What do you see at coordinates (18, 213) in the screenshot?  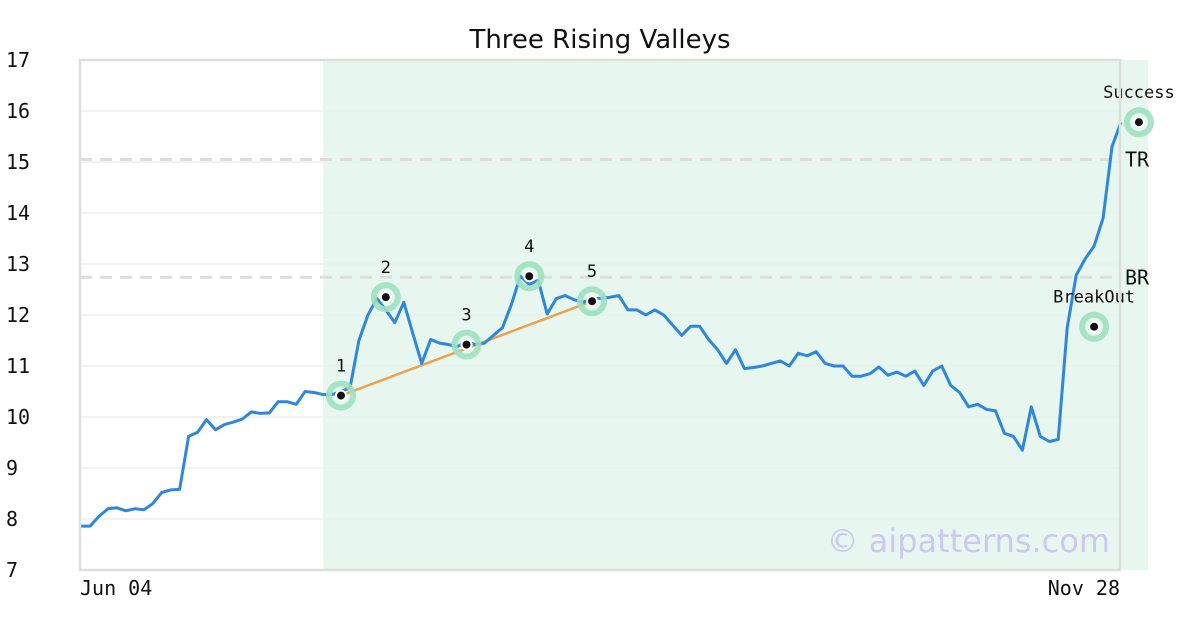 I see `y-tick-label: 14` at bounding box center [18, 213].